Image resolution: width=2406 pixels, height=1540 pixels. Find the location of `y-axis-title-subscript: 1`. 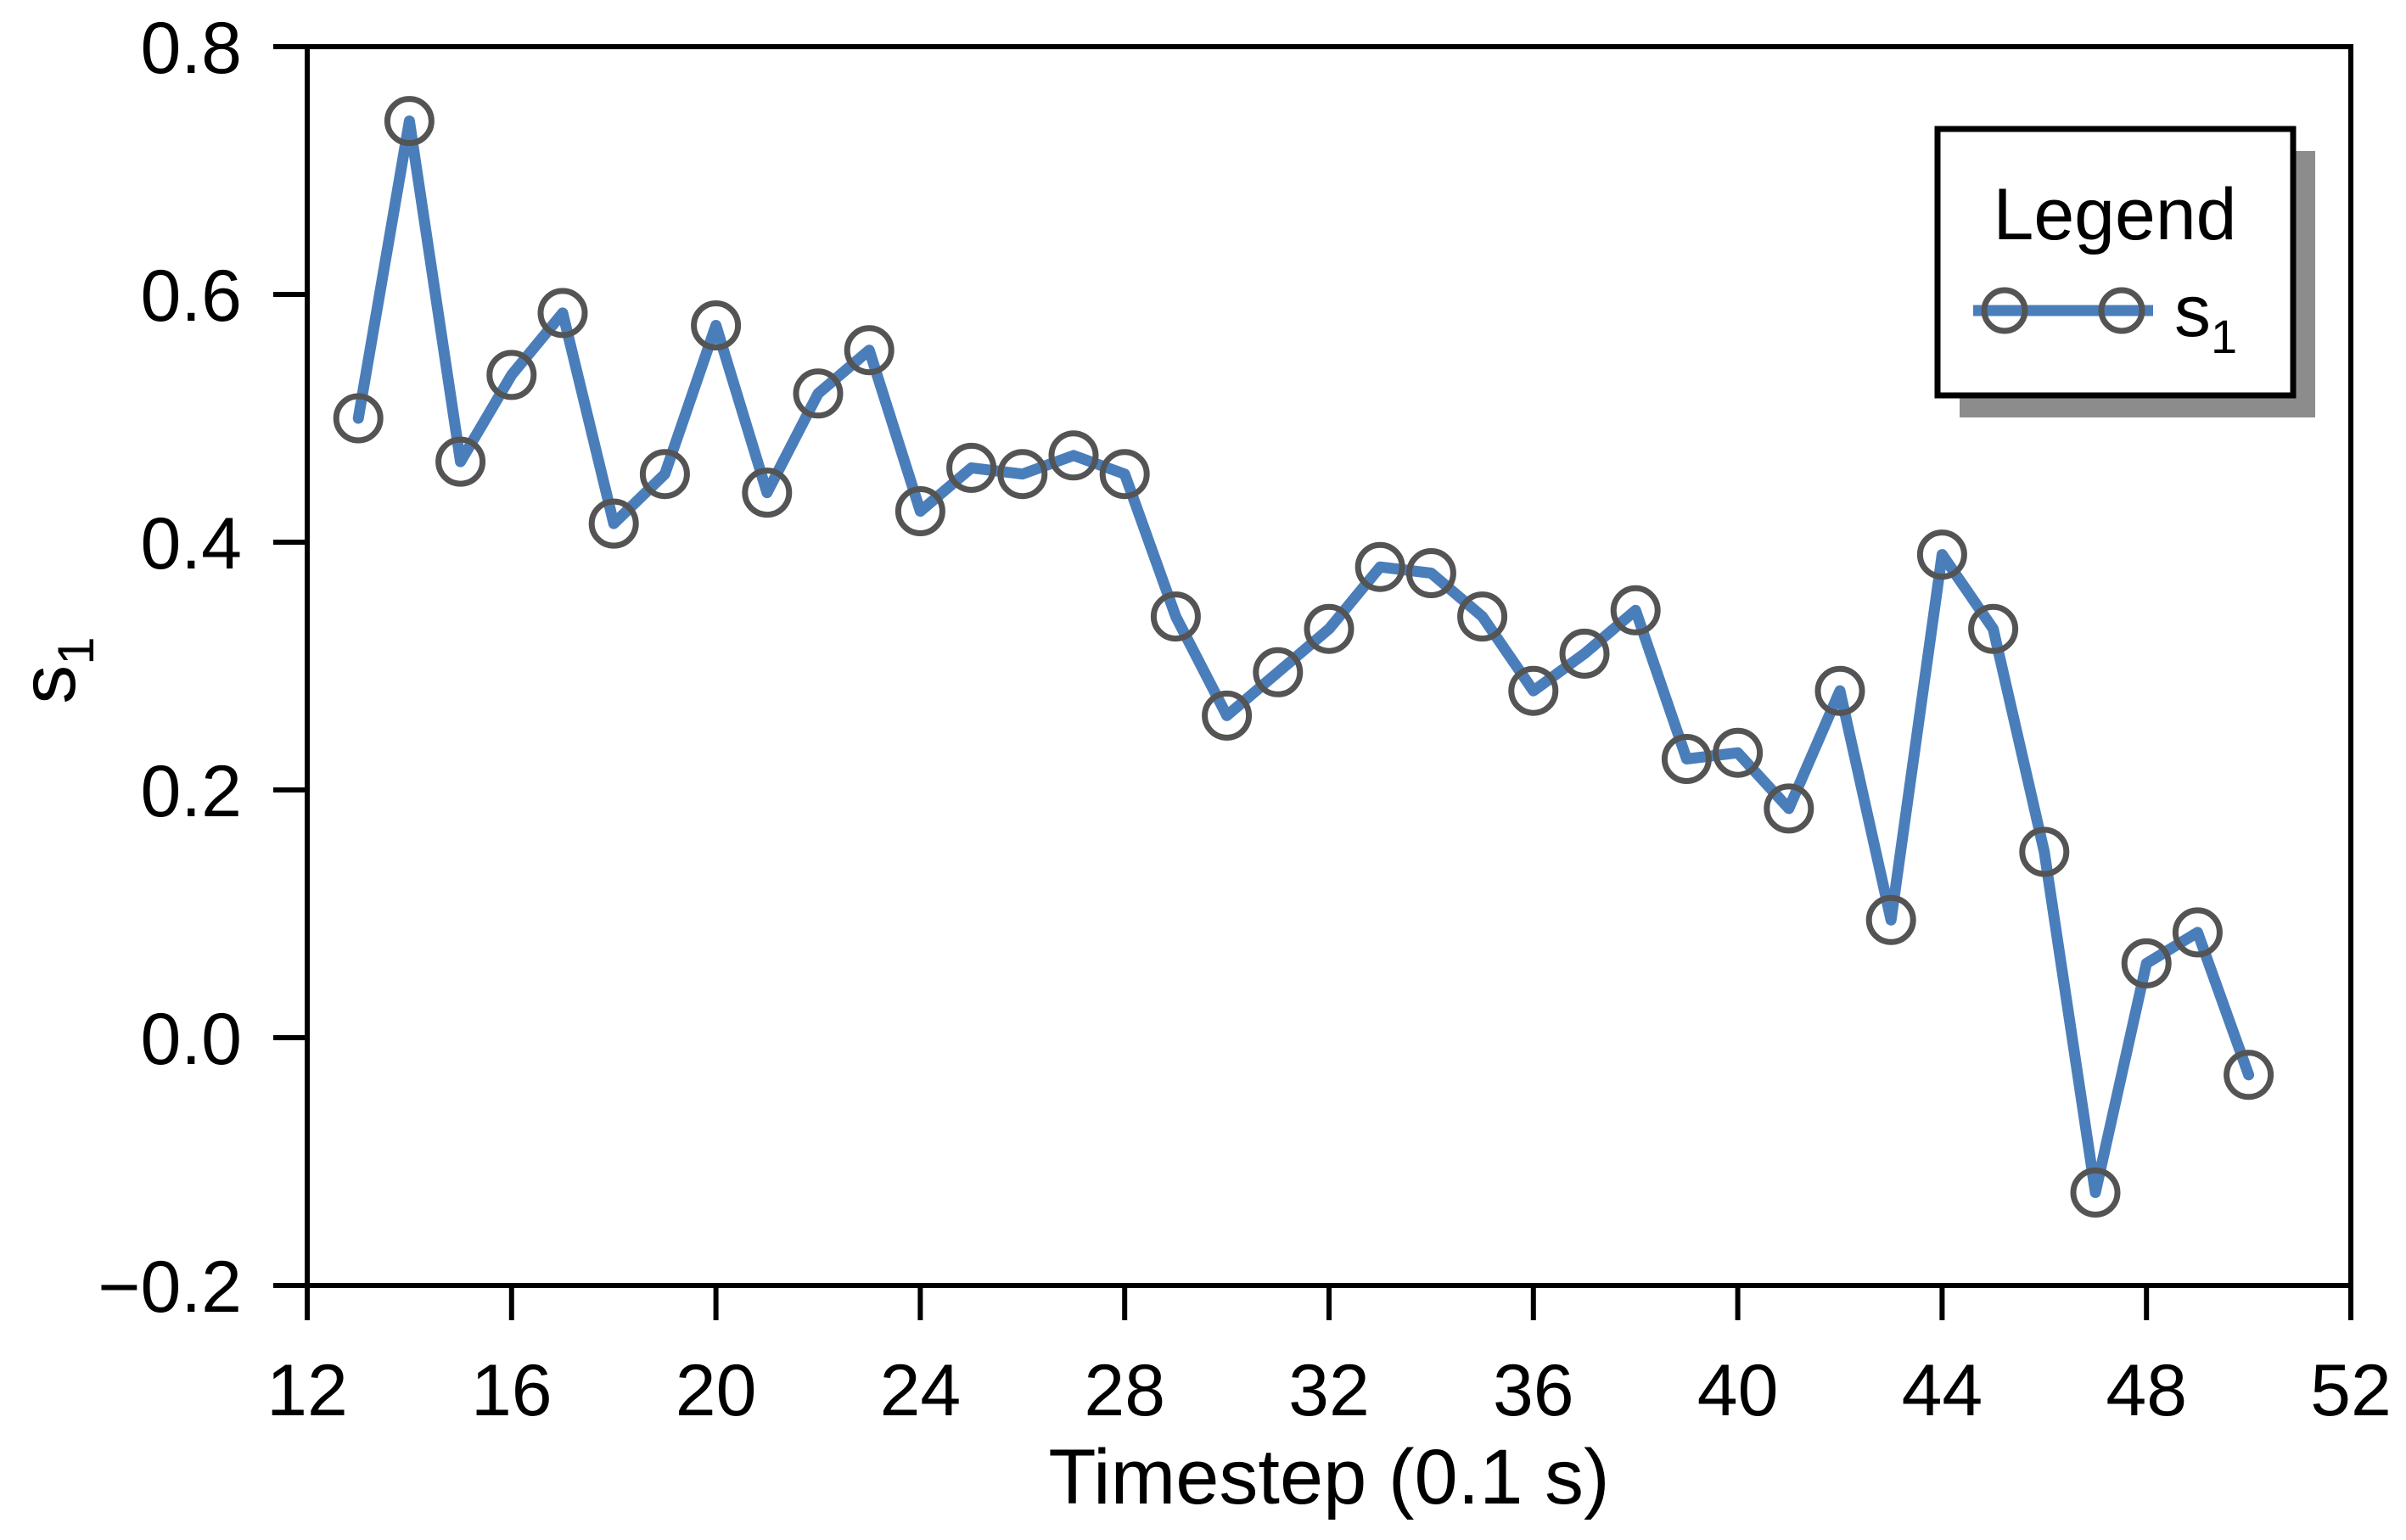

y-axis-title-subscript: 1 is located at coordinates (76, 650).